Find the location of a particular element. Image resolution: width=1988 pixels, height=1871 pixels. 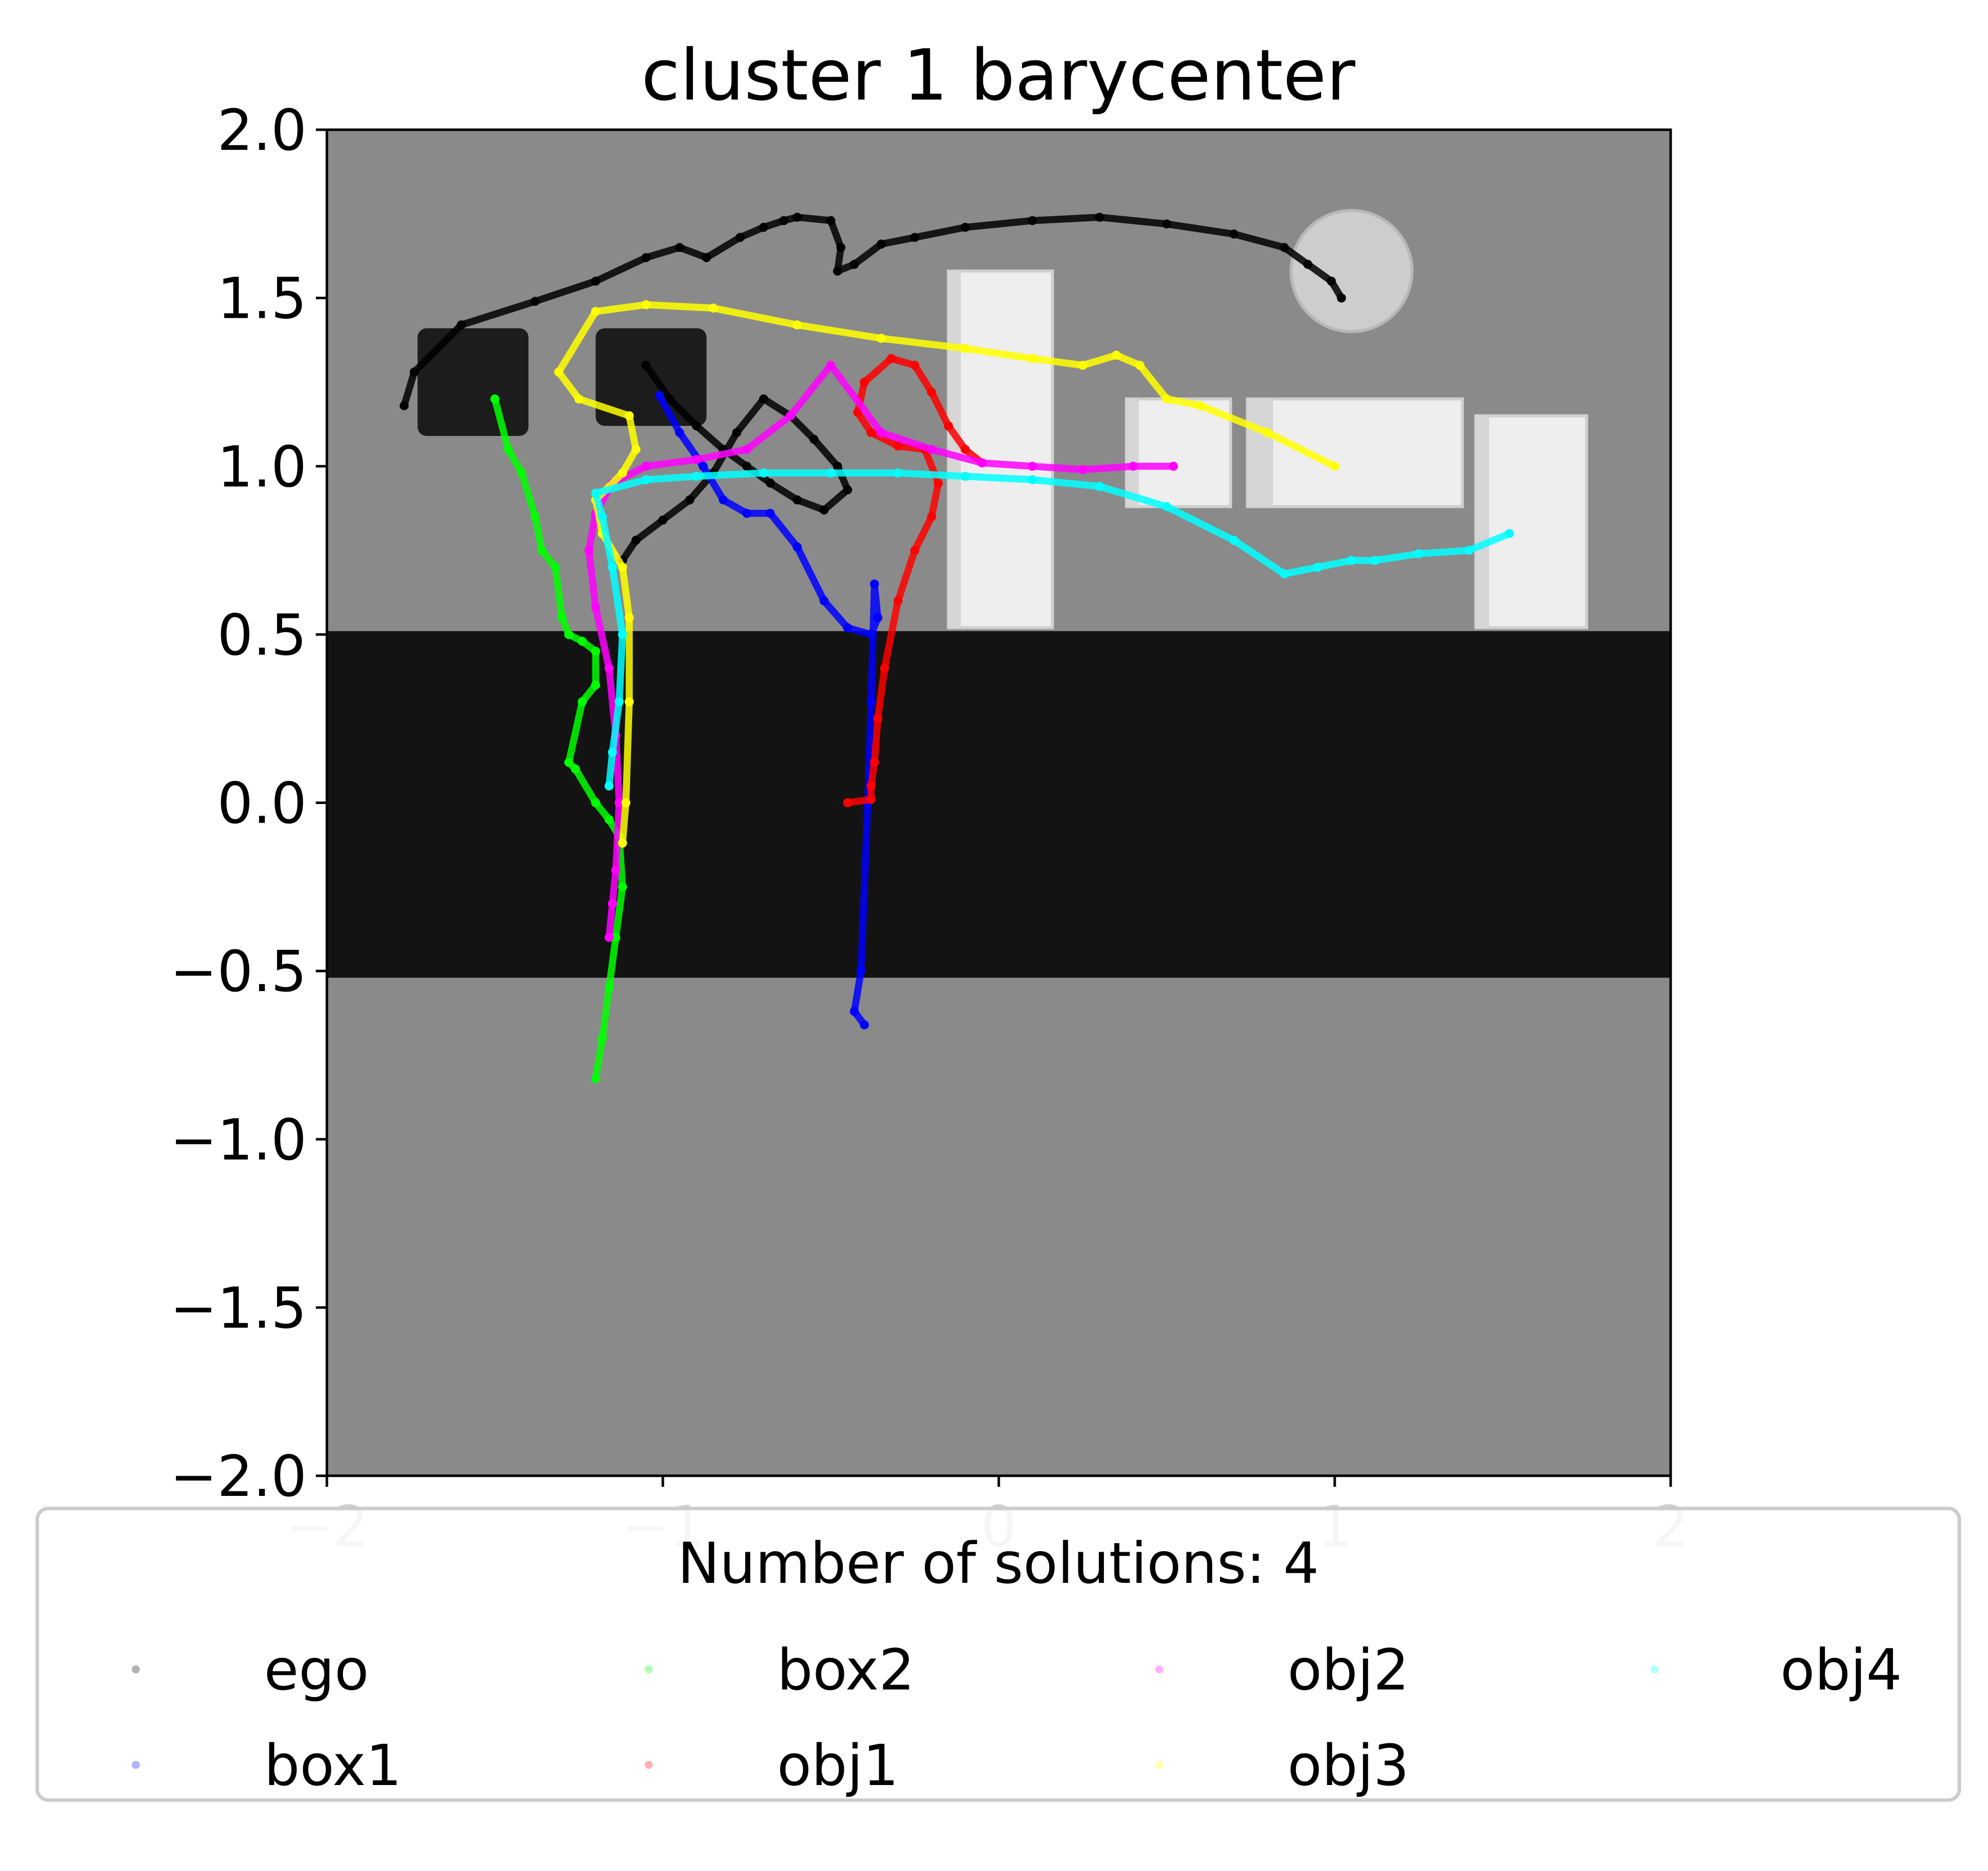

goal-circle is located at coordinates (1352, 271).